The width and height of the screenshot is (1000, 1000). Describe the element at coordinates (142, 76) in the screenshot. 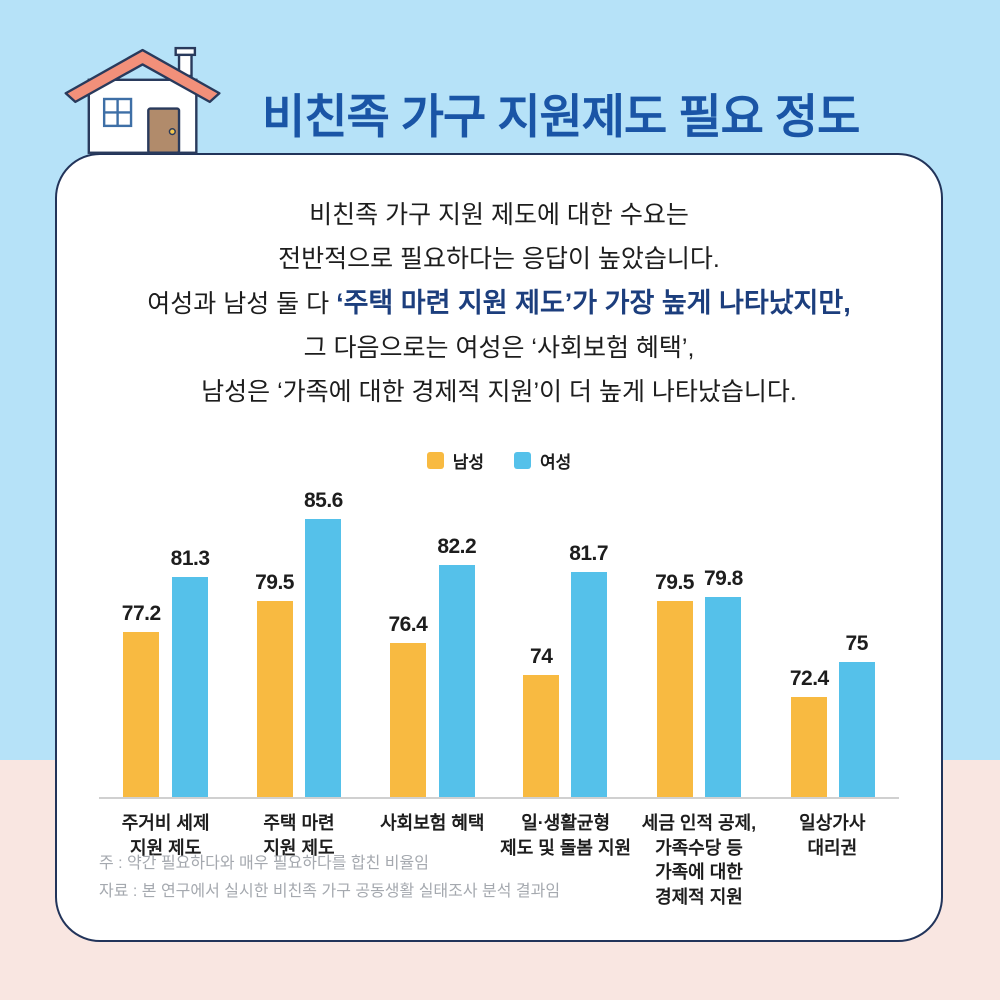

I see `house-roof` at that location.